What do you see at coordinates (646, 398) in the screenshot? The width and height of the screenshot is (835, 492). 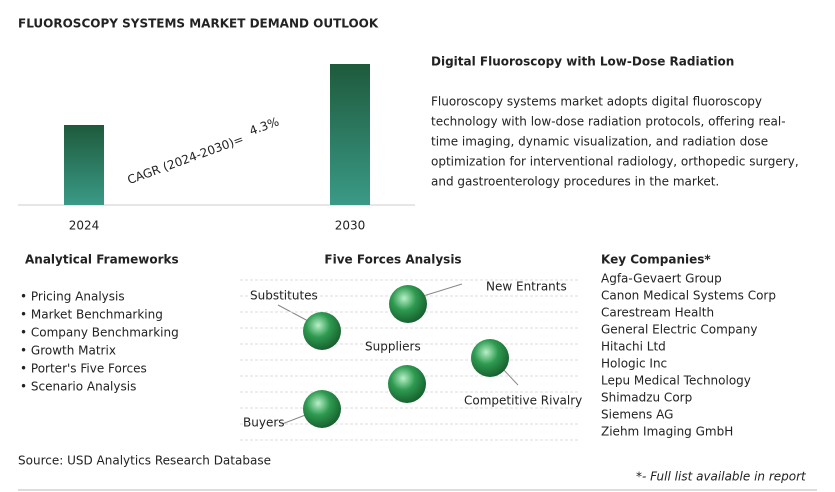 I see `company-item: Shimadzu Corp` at bounding box center [646, 398].